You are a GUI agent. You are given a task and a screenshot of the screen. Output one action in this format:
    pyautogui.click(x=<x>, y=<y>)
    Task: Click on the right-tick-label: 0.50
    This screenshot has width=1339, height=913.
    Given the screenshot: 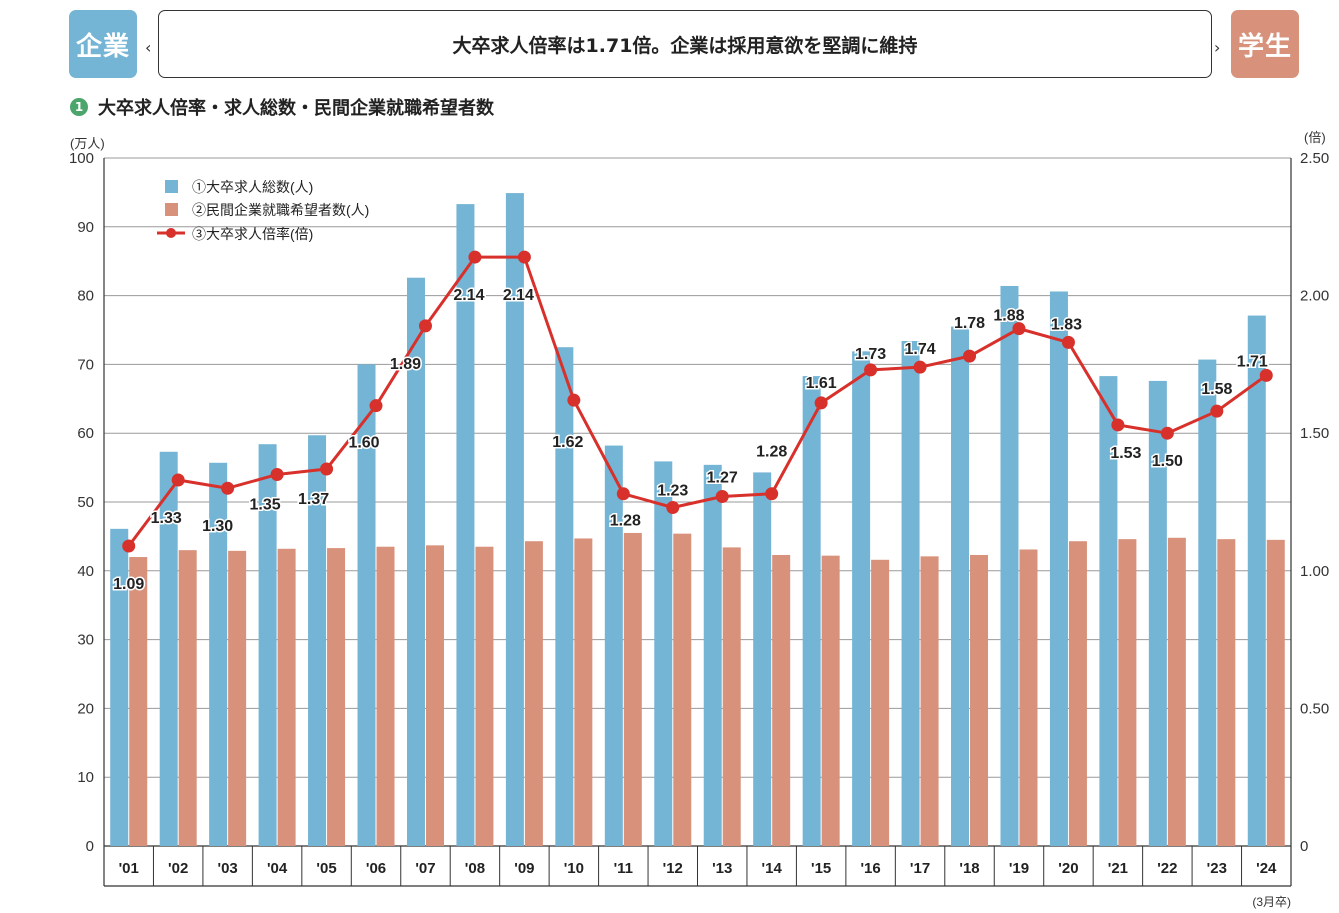 What is the action you would take?
    pyautogui.click(x=1314, y=708)
    